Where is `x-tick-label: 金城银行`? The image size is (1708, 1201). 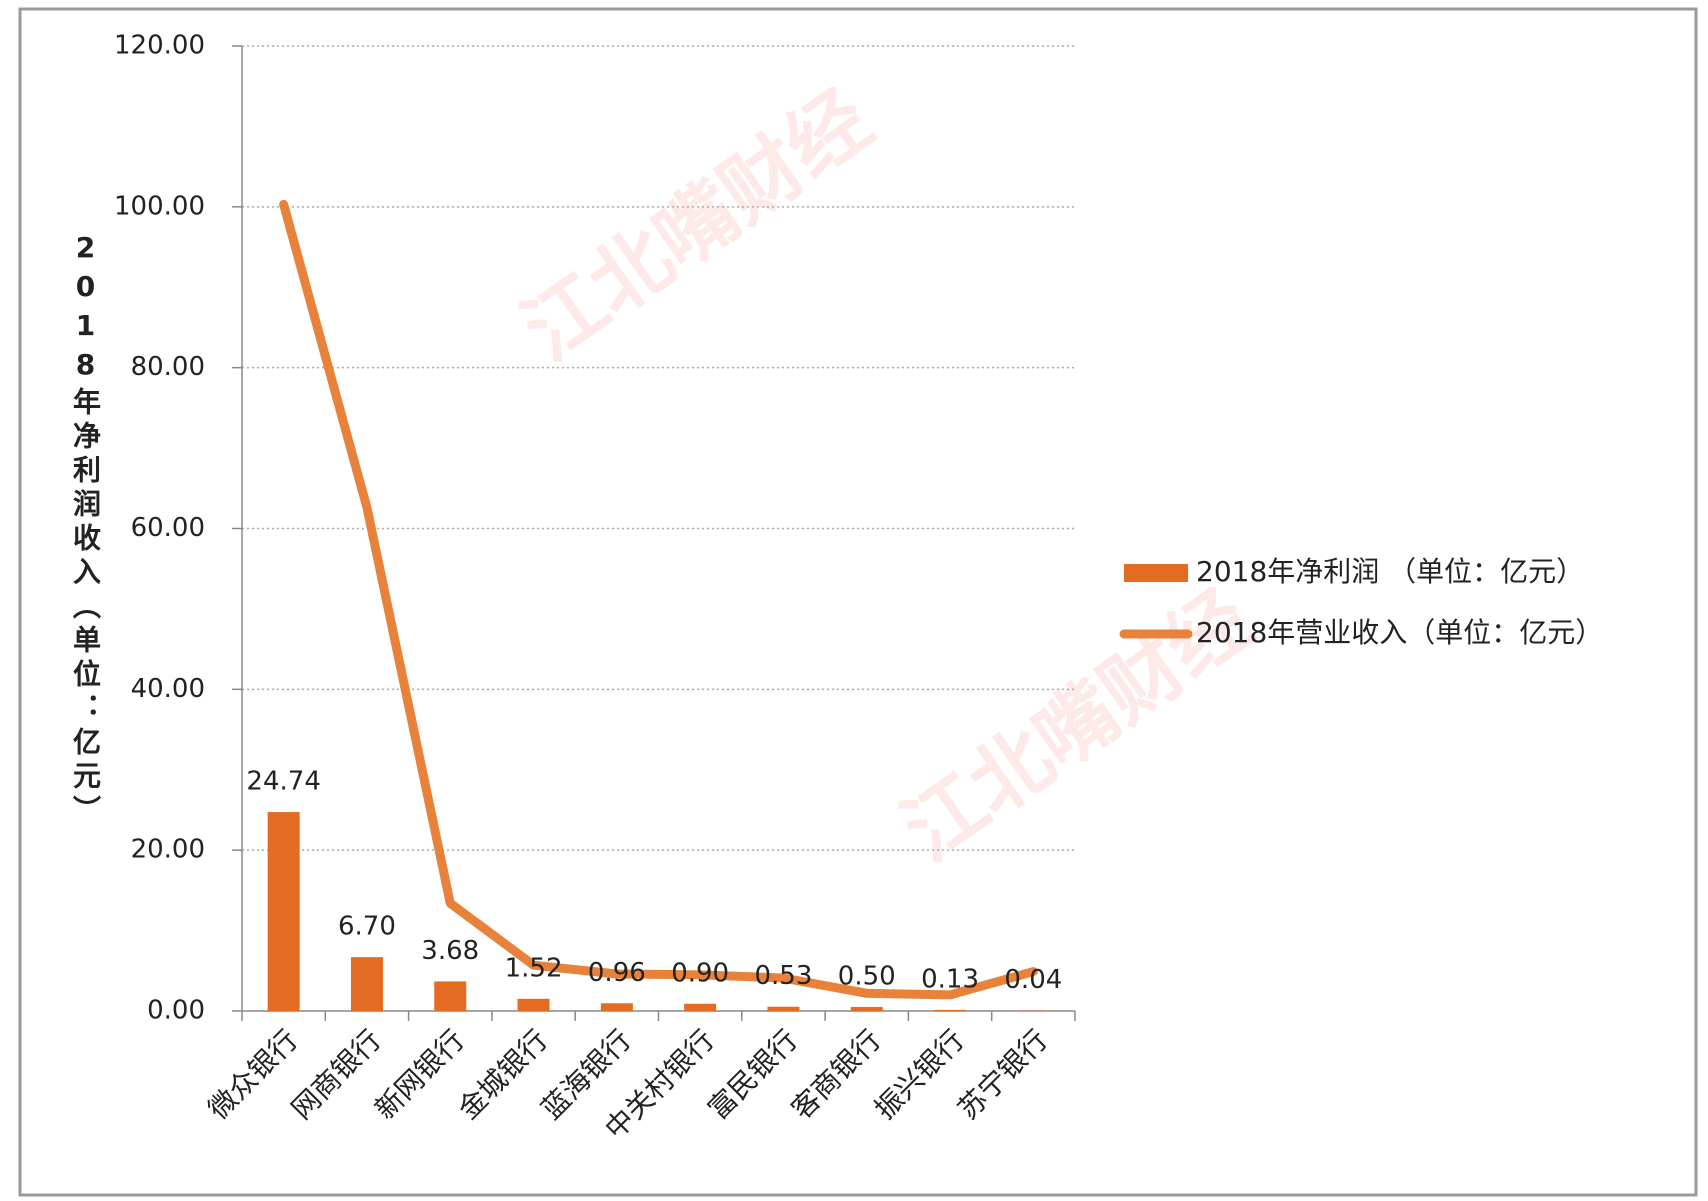 x-tick-label: 金城银行 is located at coordinates (503, 1074).